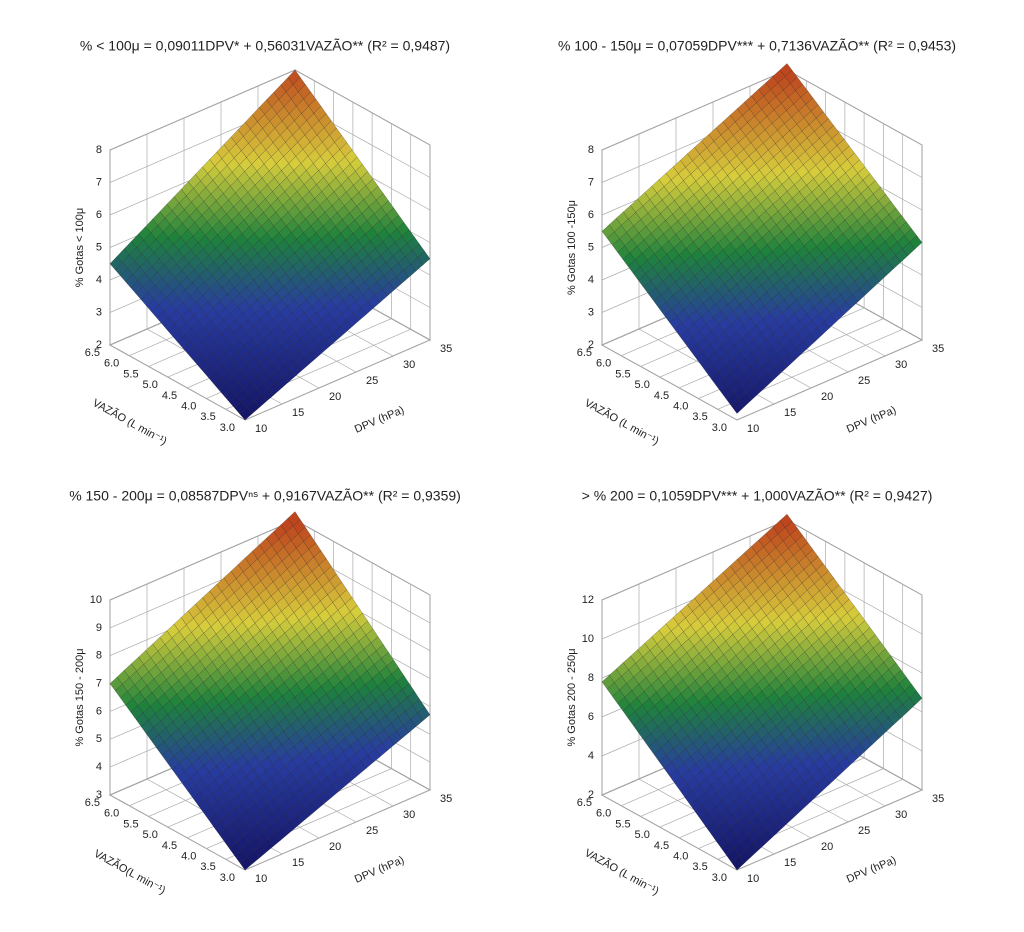  What do you see at coordinates (588, 600) in the screenshot?
I see `z-tick-label: 12` at bounding box center [588, 600].